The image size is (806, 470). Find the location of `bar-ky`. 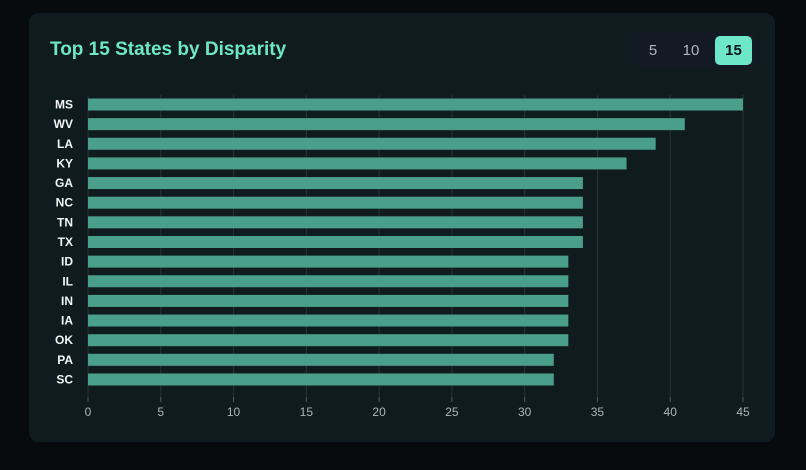

bar-ky is located at coordinates (357, 163).